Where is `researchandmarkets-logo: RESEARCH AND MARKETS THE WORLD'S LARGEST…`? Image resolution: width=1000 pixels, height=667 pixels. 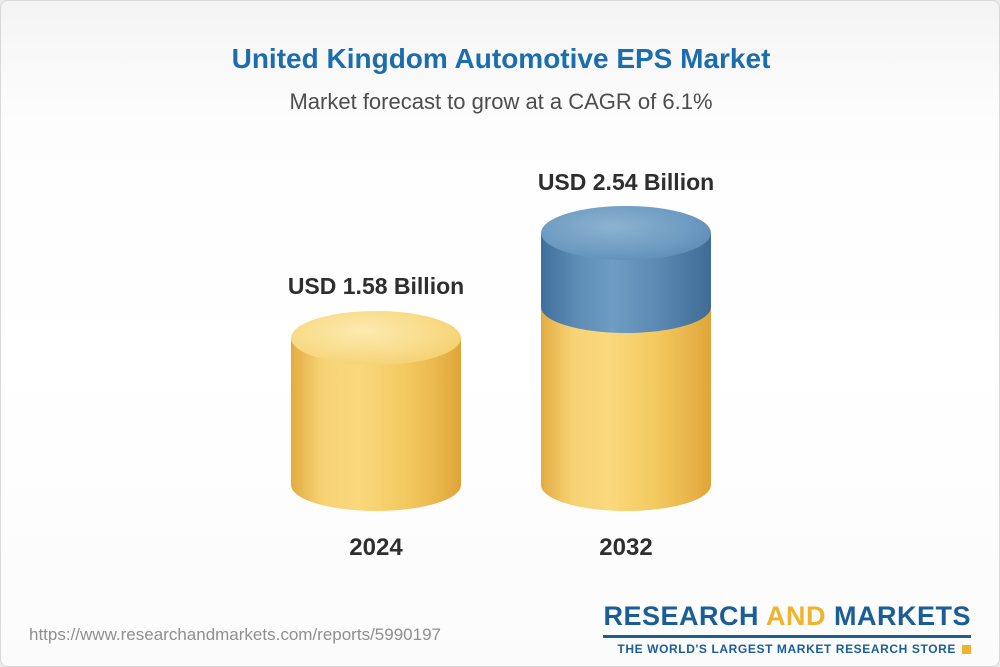 researchandmarkets-logo: RESEARCH AND MARKETS THE WORLD'S LARGEST… is located at coordinates (787, 628).